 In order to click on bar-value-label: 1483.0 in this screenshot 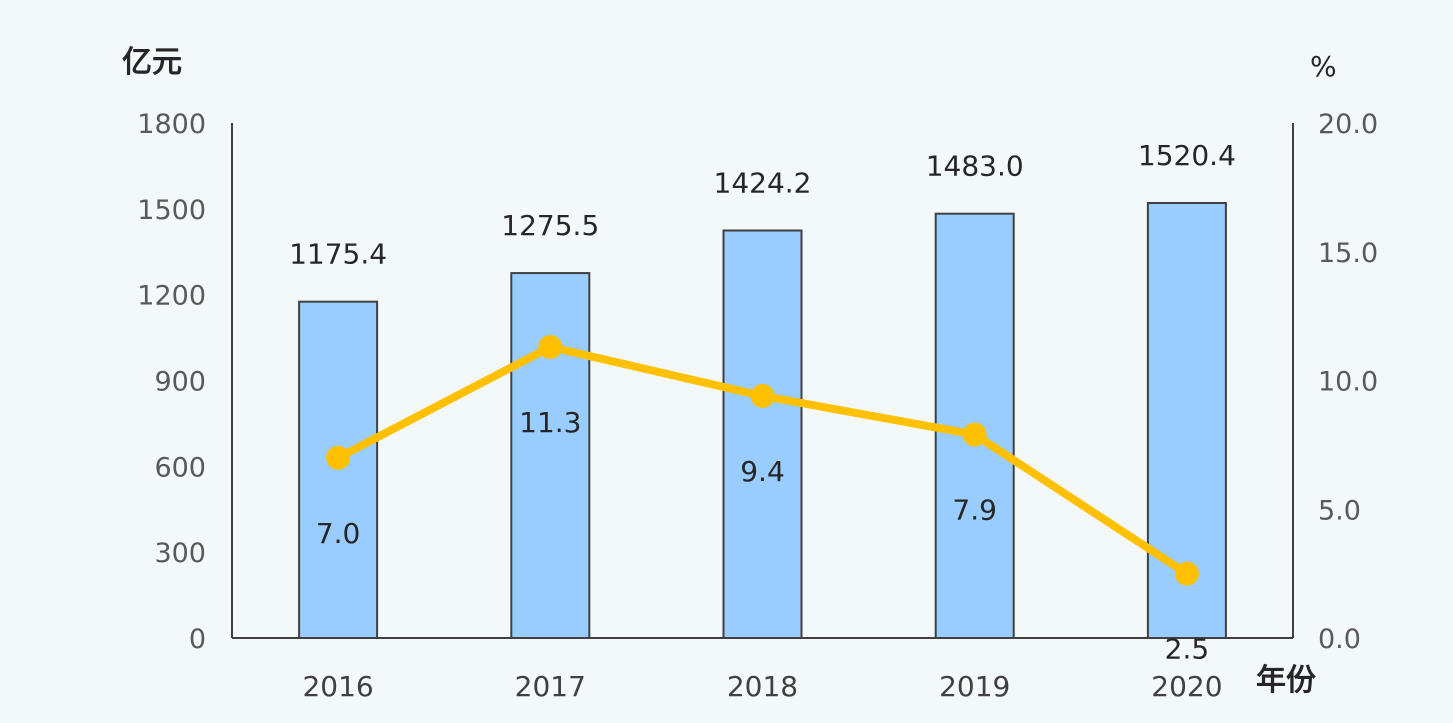, I will do `click(975, 166)`.